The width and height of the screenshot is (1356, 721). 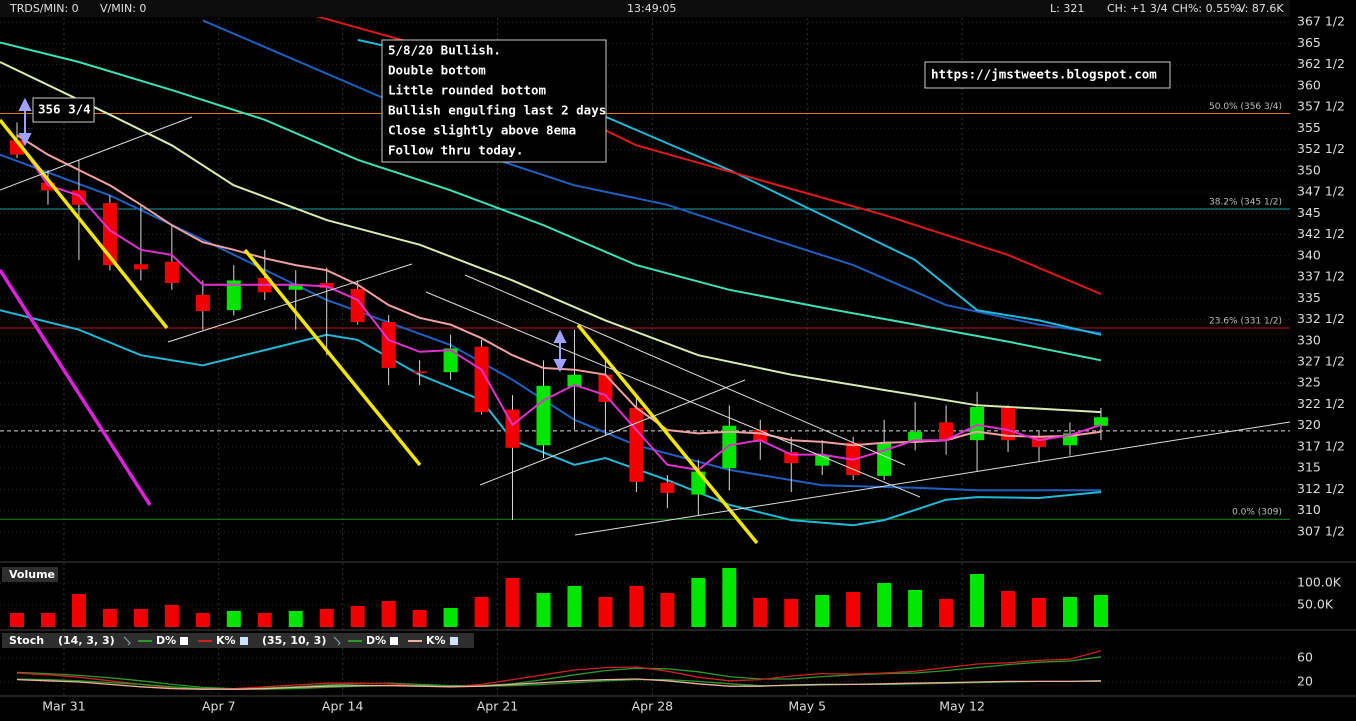 I want to click on y-tick-label: 337 1/2, so click(x=1321, y=276).